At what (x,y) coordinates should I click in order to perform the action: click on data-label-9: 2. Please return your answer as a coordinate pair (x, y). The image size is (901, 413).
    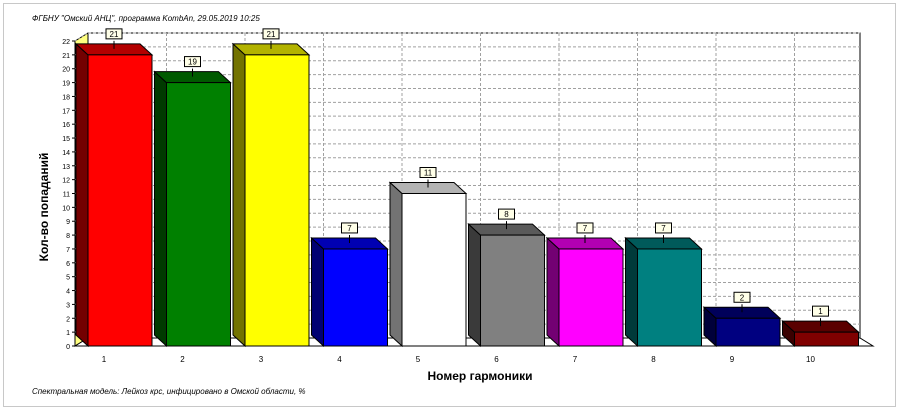
    Looking at the image, I should click on (742, 302).